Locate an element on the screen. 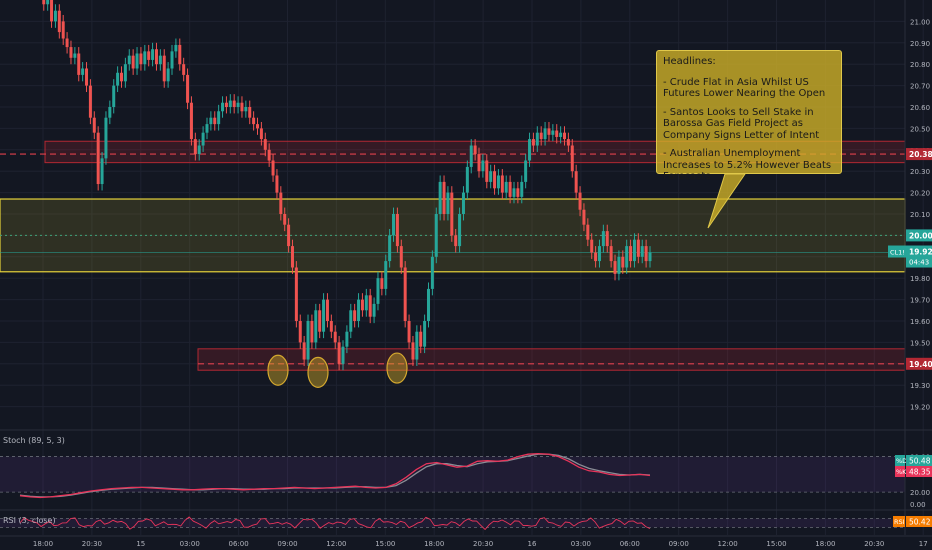  last-price-bg is located at coordinates (919, 256).